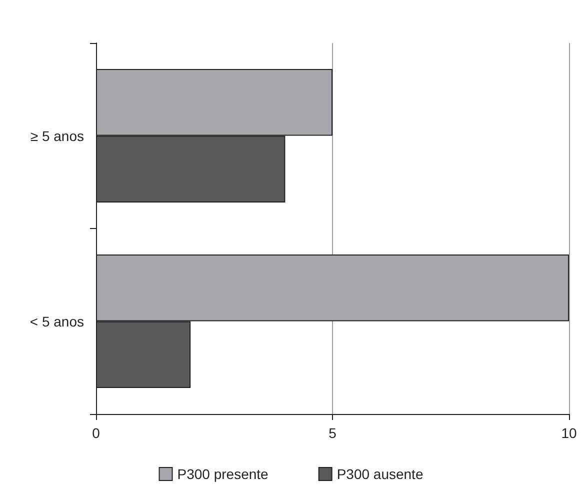 The width and height of the screenshot is (582, 488). I want to click on x-tick-label: 10, so click(569, 433).